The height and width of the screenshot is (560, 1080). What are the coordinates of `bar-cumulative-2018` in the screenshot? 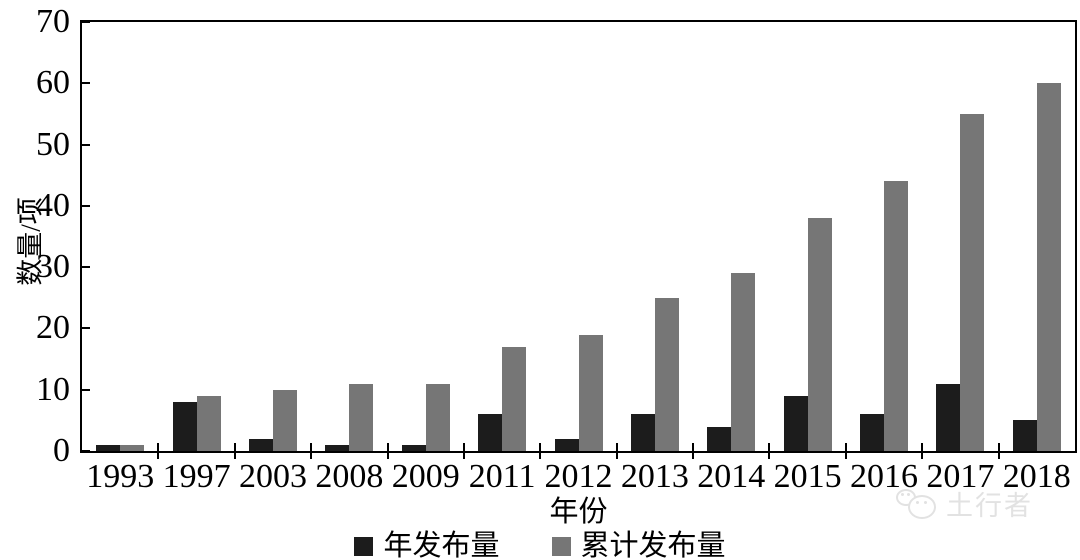 It's located at (1048, 267).